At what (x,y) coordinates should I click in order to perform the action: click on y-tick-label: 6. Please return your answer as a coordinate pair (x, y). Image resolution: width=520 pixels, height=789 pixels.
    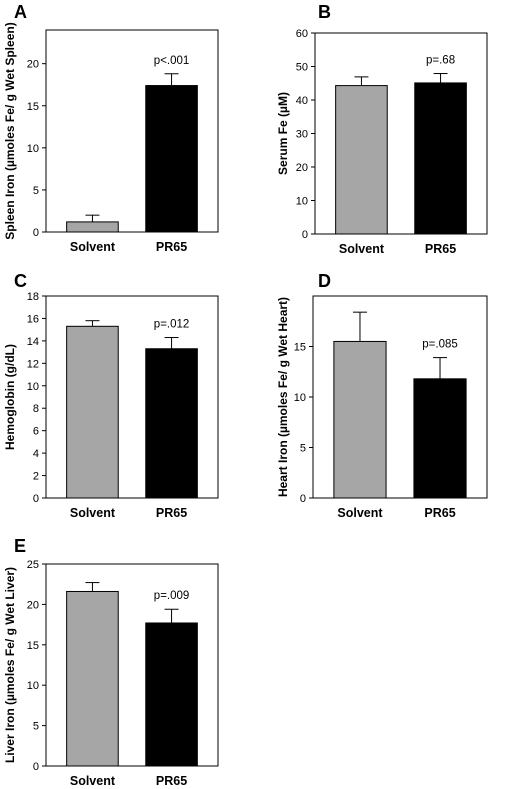
    Looking at the image, I should click on (36, 432).